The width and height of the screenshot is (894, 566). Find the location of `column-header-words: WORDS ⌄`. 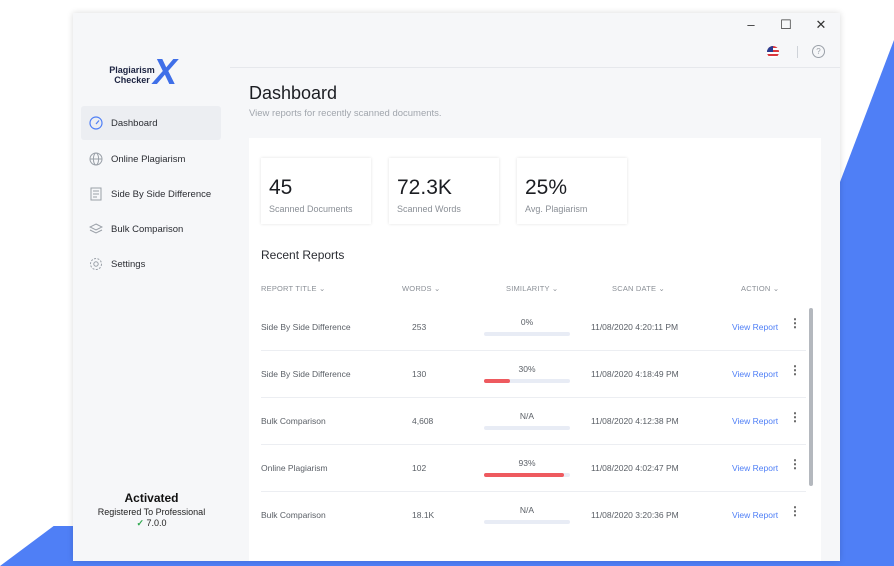

column-header-words: WORDS ⌄ is located at coordinates (421, 288).